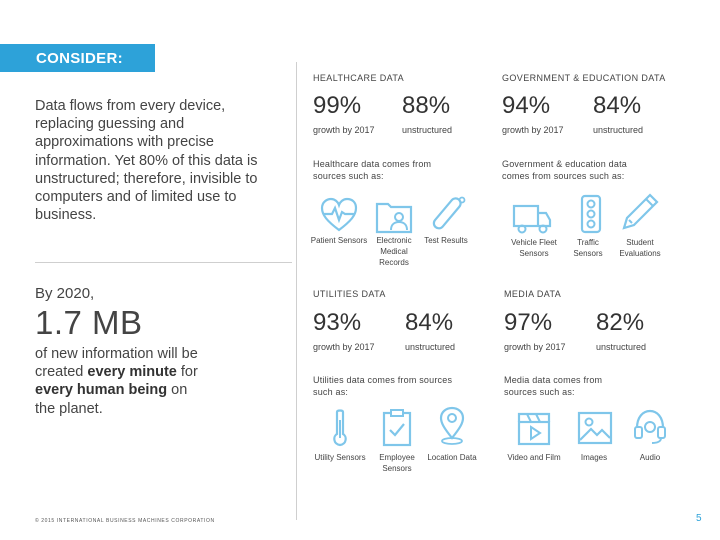 This screenshot has height=540, width=720. What do you see at coordinates (359, 78) in the screenshot?
I see `section-title: HEALTHCARE DATA` at bounding box center [359, 78].